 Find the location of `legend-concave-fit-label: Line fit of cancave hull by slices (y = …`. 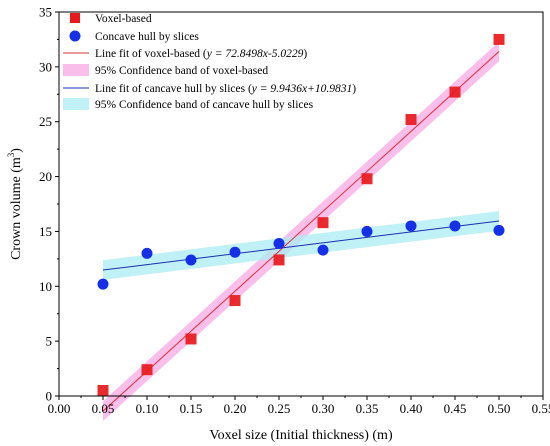

legend-concave-fit-label: Line fit of cancave hull by slices (y = … is located at coordinates (225, 89).